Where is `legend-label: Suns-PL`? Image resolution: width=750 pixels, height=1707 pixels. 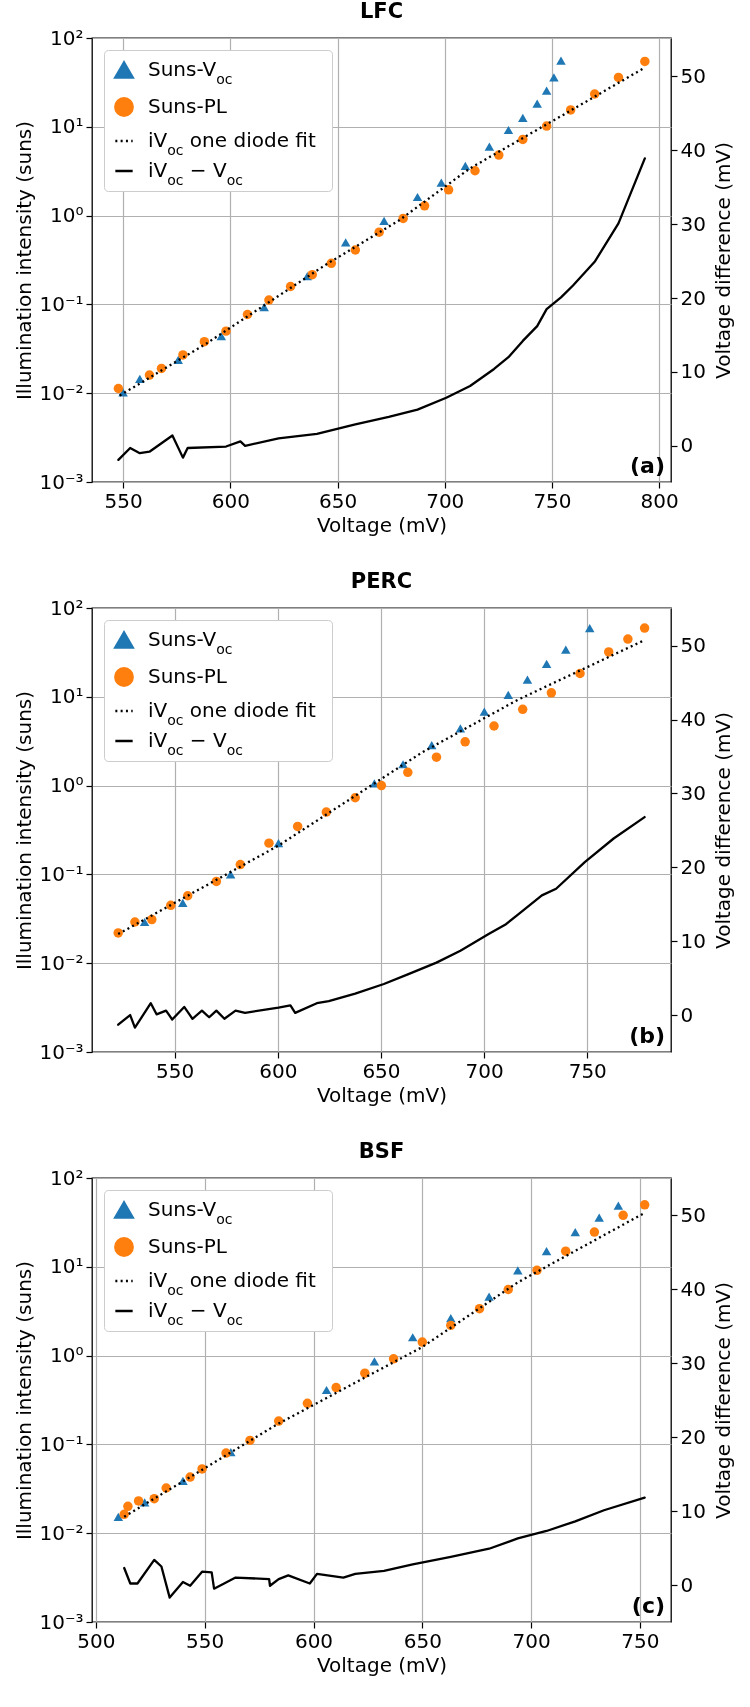 legend-label: Suns-PL is located at coordinates (188, 1246).